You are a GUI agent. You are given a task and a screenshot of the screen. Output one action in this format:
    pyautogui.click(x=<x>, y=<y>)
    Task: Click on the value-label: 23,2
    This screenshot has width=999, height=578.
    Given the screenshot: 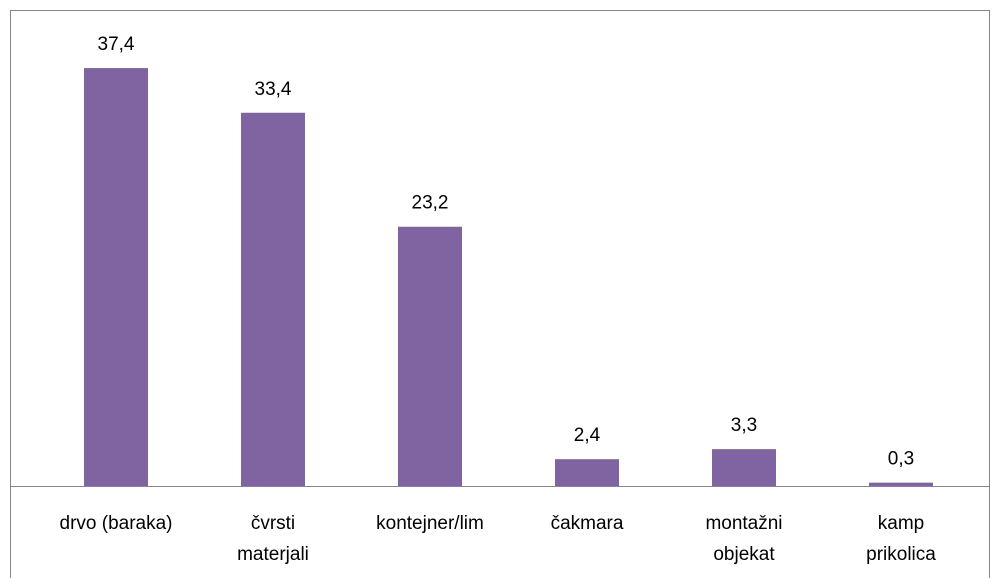 What is the action you would take?
    pyautogui.click(x=430, y=203)
    